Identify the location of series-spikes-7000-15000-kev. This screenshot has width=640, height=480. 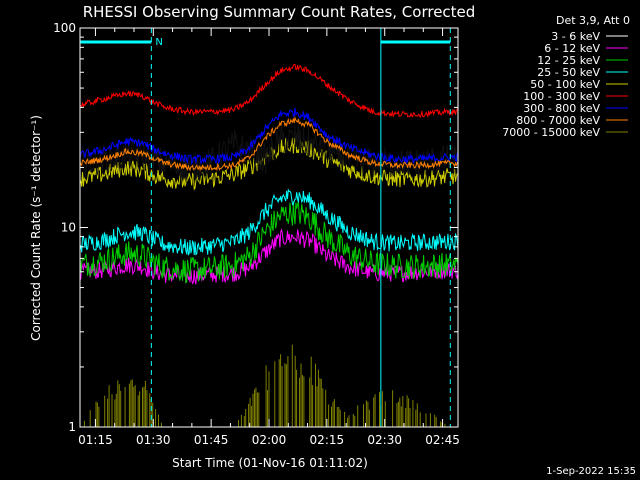
(264, 385).